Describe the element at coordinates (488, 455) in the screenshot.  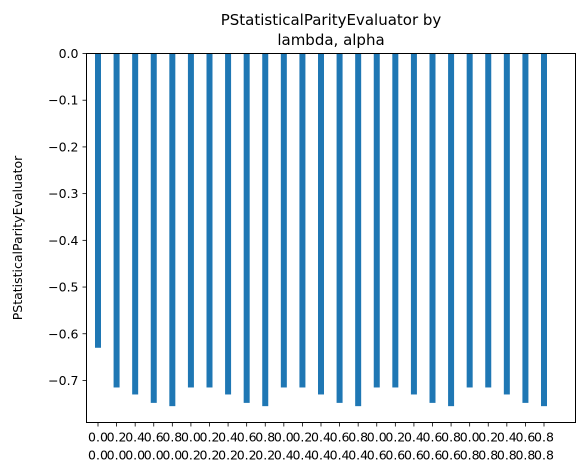
I see `x-tick-label-bottom-21: 0.8` at that location.